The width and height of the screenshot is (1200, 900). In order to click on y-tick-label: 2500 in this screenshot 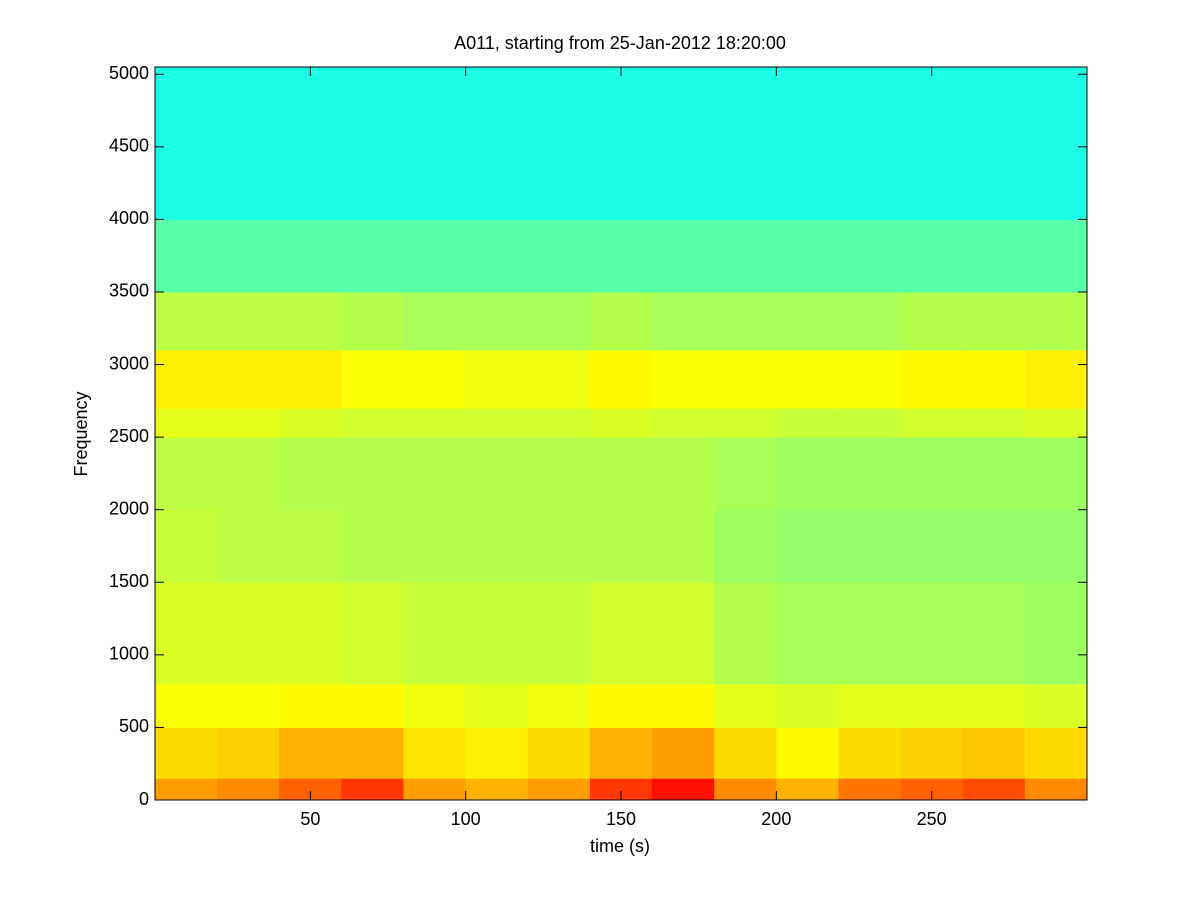, I will do `click(129, 436)`.